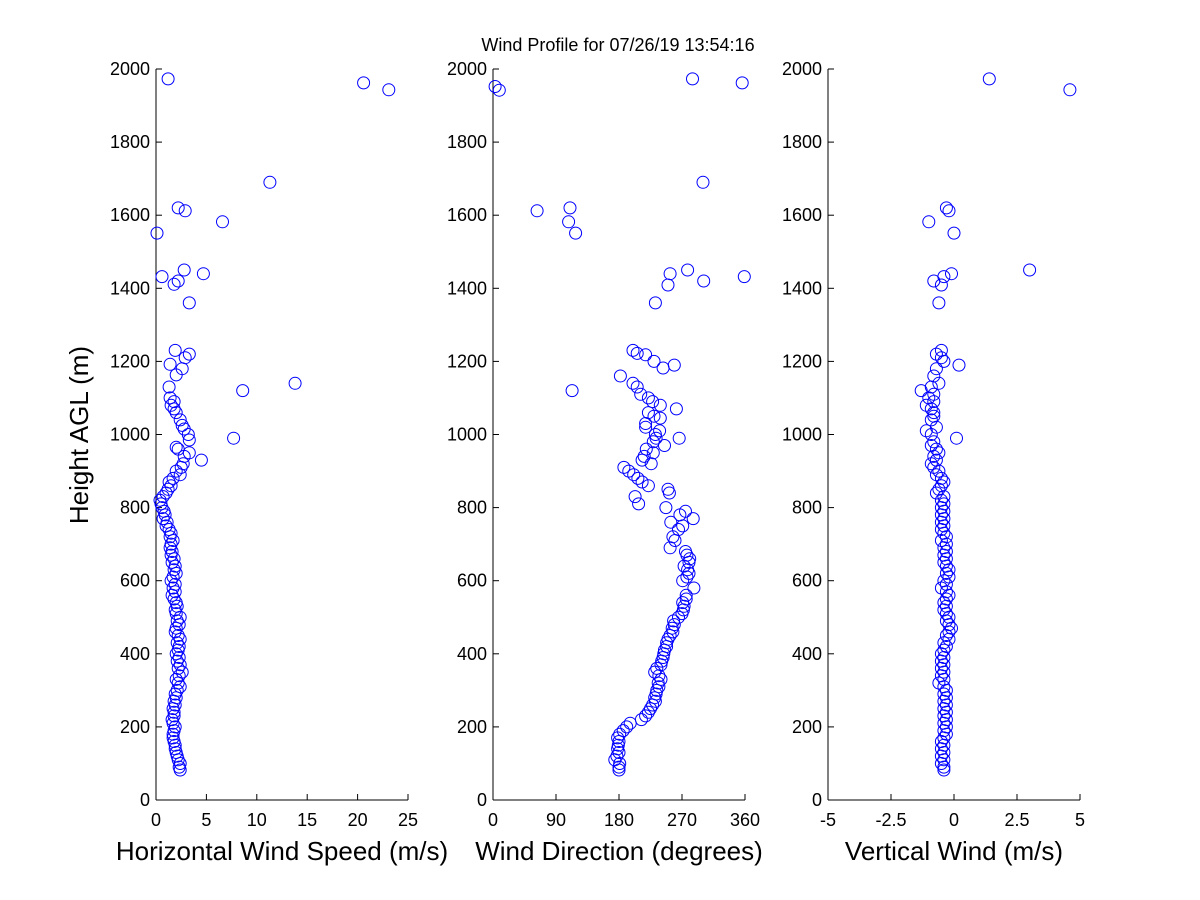 This screenshot has width=1200, height=900. I want to click on y-tick-label: 1000, so click(130, 435).